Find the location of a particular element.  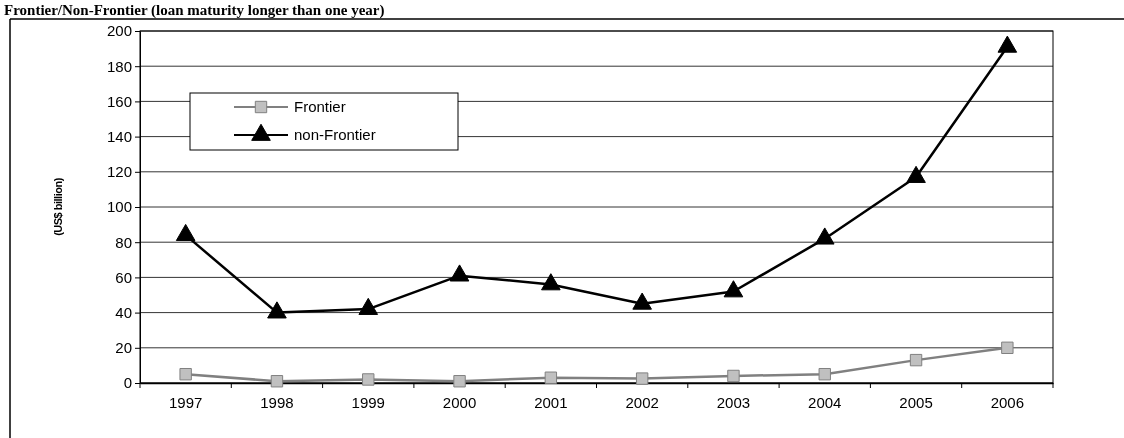

y-tick-label: 60 is located at coordinates (123, 277).